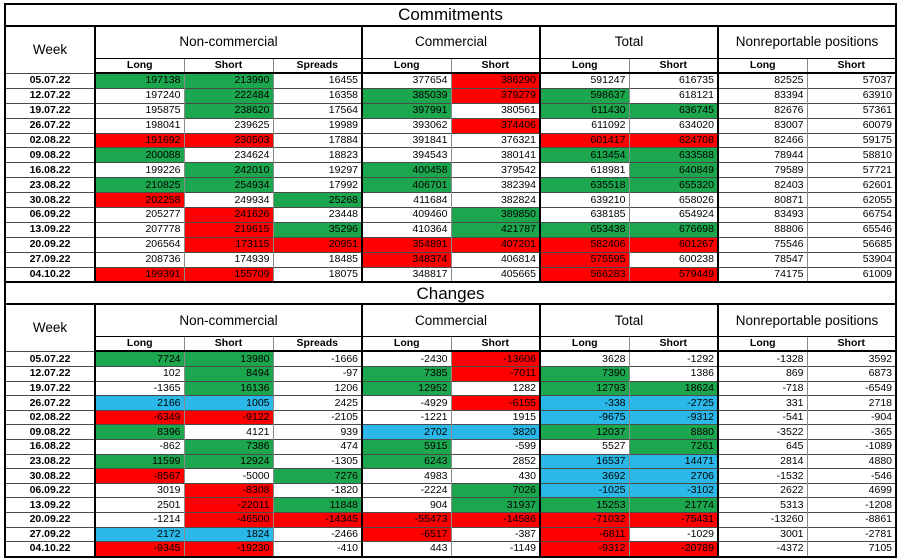  I want to click on value-cell: -2224, so click(406, 490).